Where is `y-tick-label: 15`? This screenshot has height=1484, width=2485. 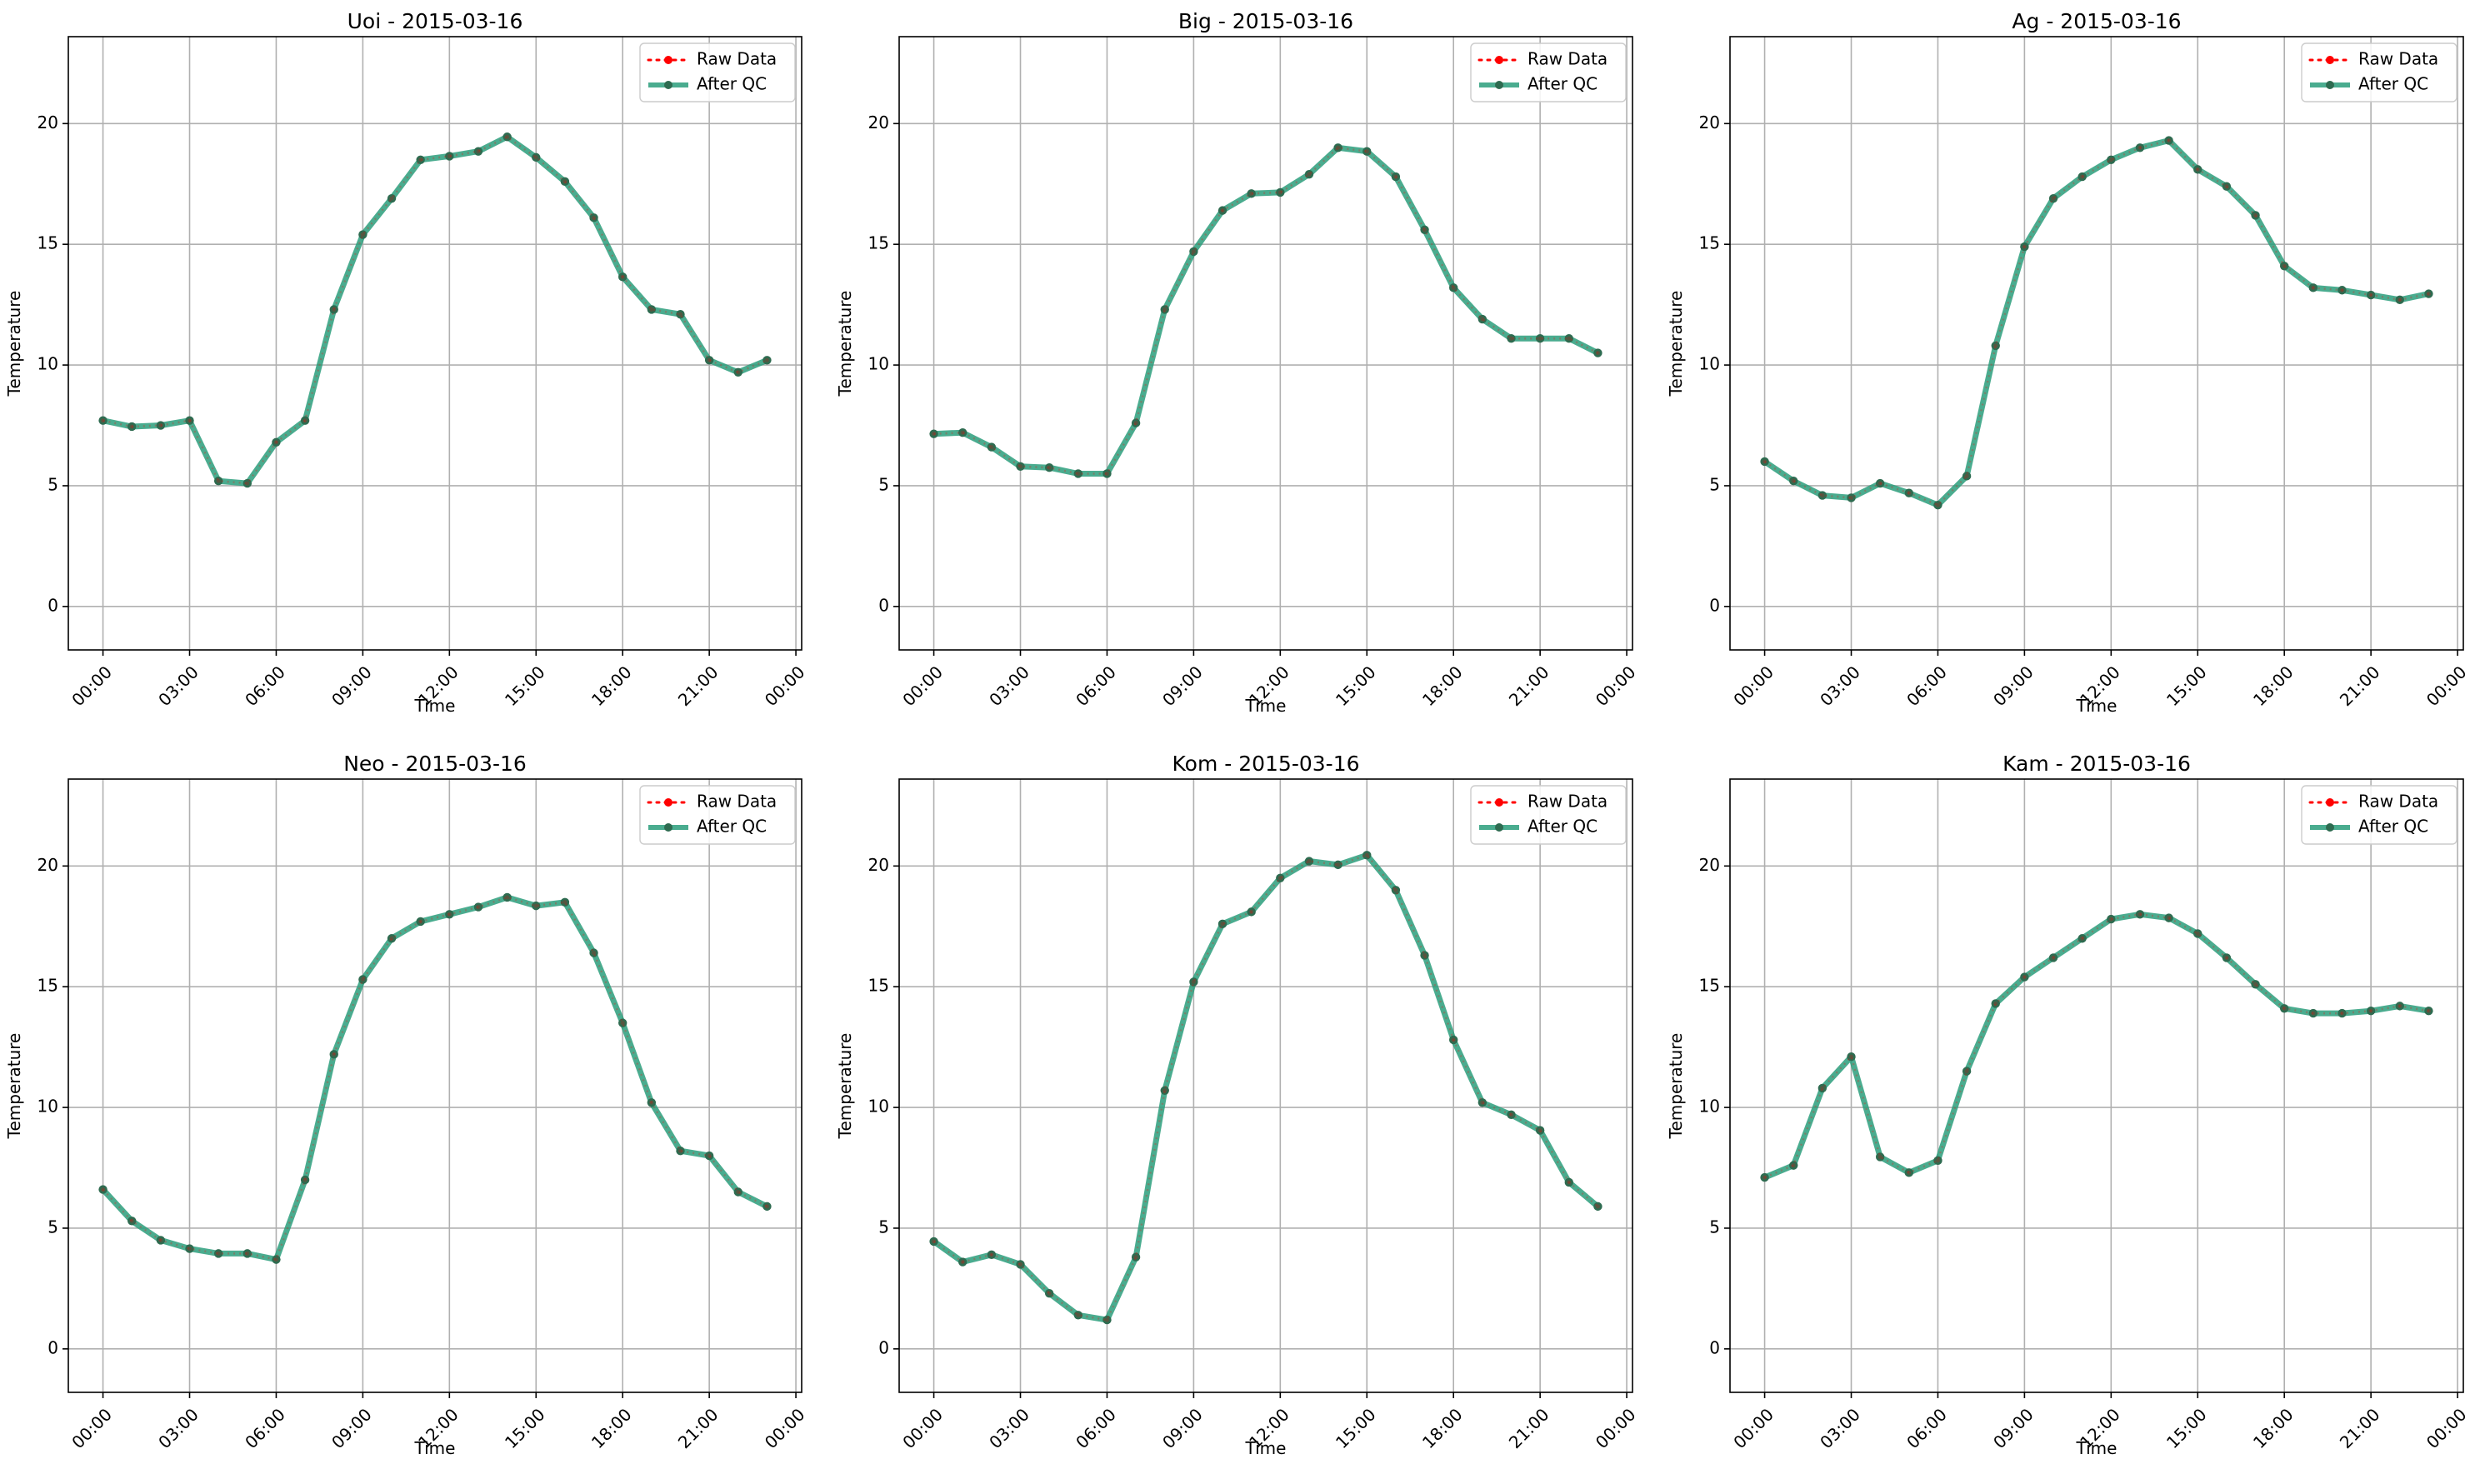 y-tick-label: 15 is located at coordinates (48, 986).